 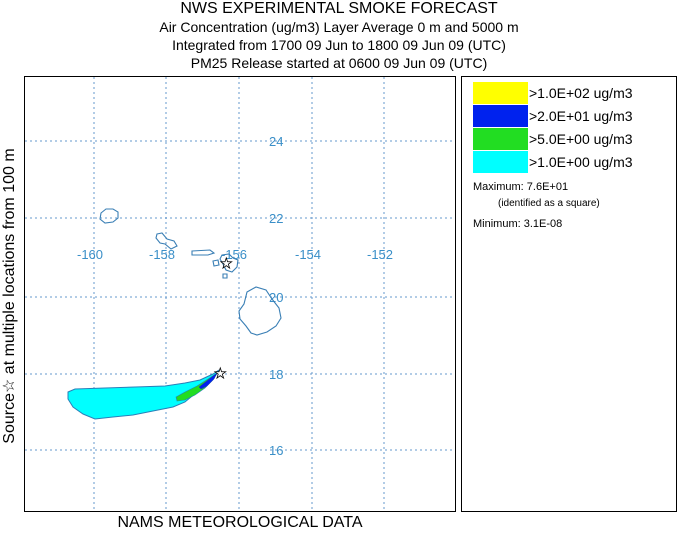 What do you see at coordinates (581, 139) in the screenshot?
I see `legend-label: >5.0E+00 ug/m3` at bounding box center [581, 139].